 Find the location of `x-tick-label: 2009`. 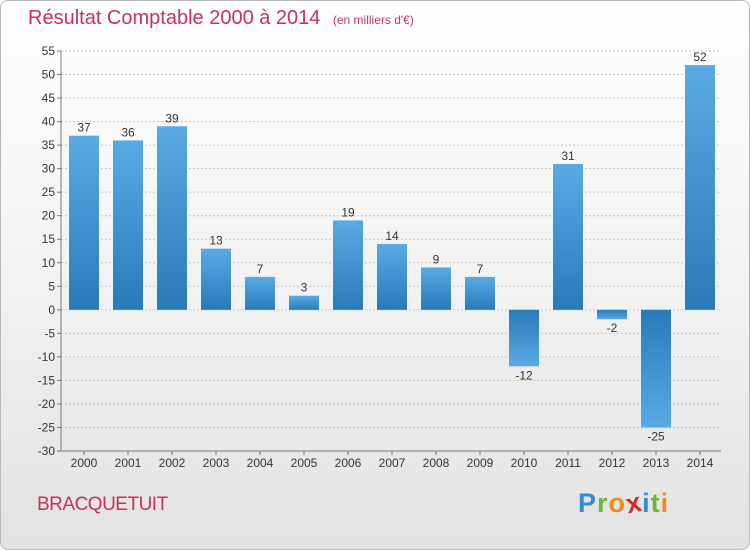

x-tick-label: 2009 is located at coordinates (480, 463).